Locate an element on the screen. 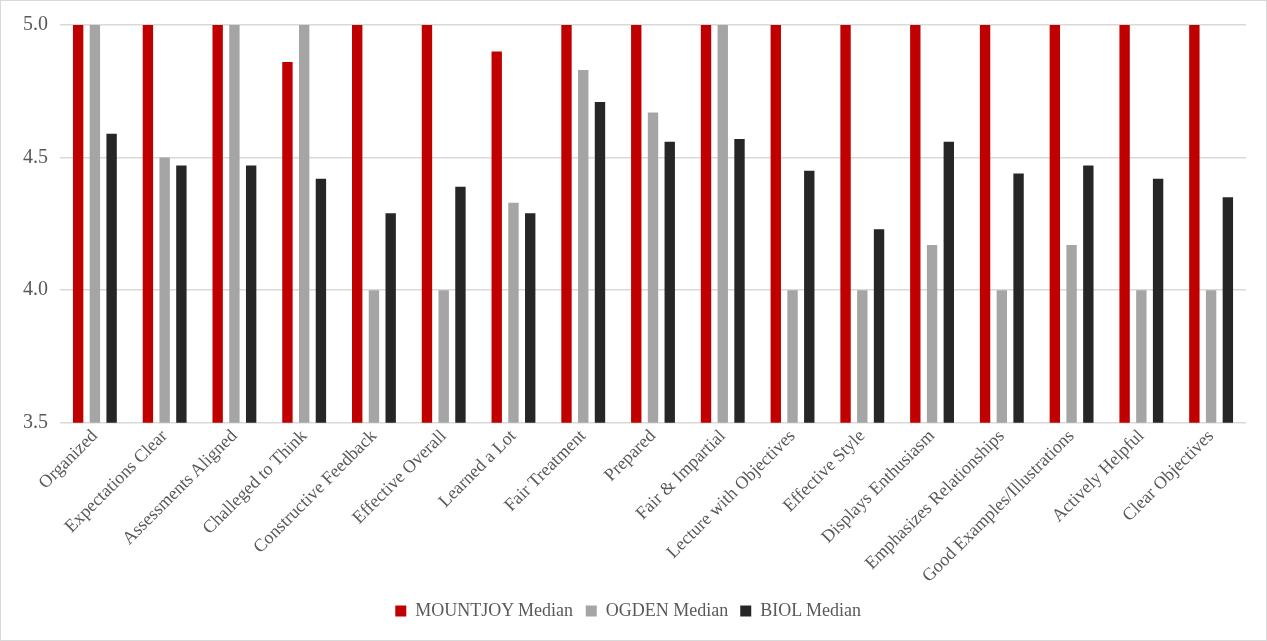 The height and width of the screenshot is (641, 1267). y-tick-label: 4.5 is located at coordinates (35, 155).